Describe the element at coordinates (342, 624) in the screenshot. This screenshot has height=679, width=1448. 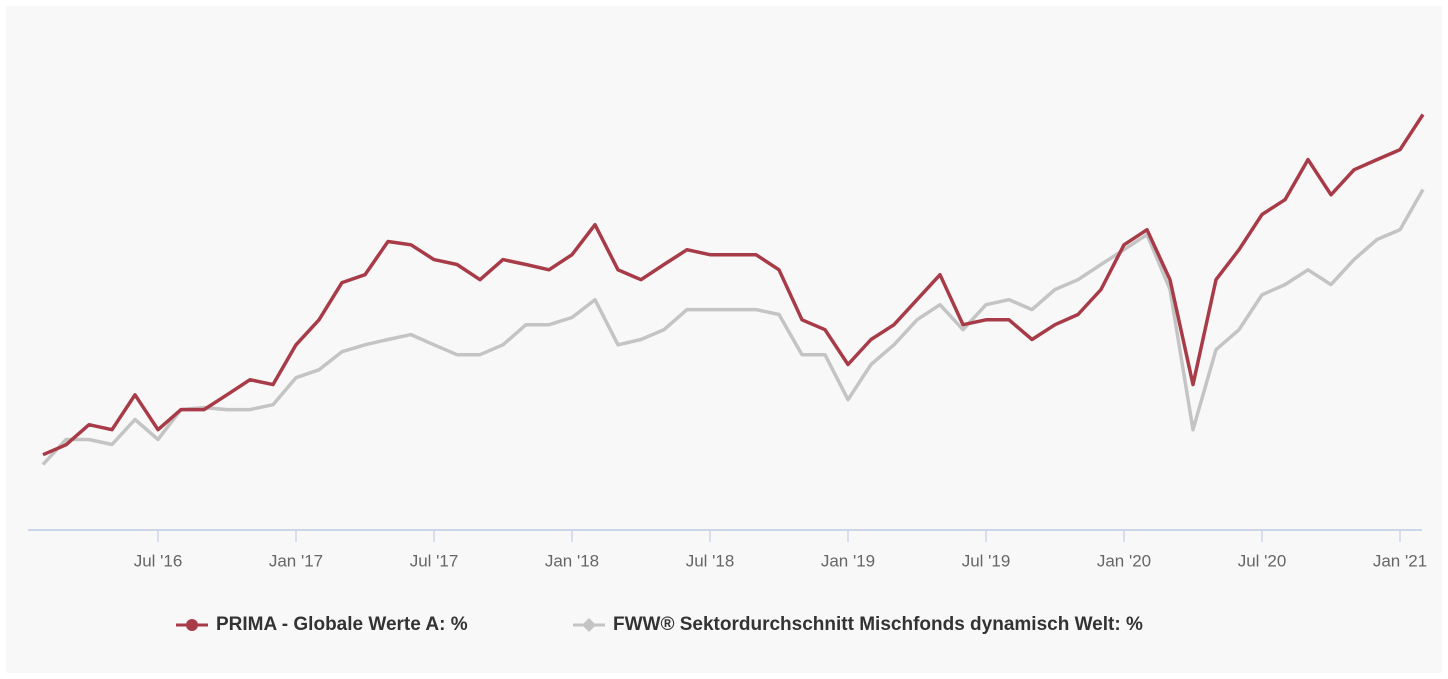
I see `legend-label: PRIMA - Globale Werte A: %` at that location.